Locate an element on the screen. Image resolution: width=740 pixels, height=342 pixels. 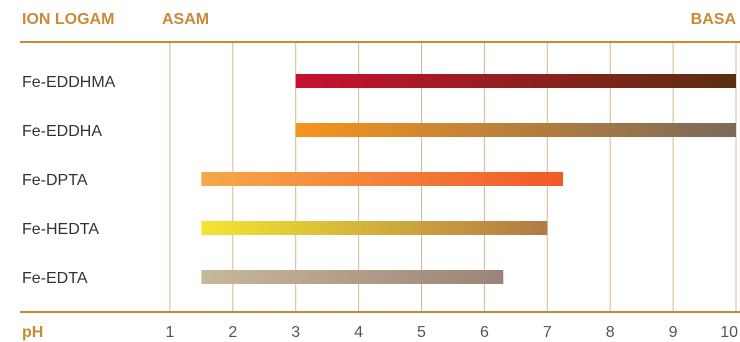
tick-label-ph-6: 6 is located at coordinates (484, 332).